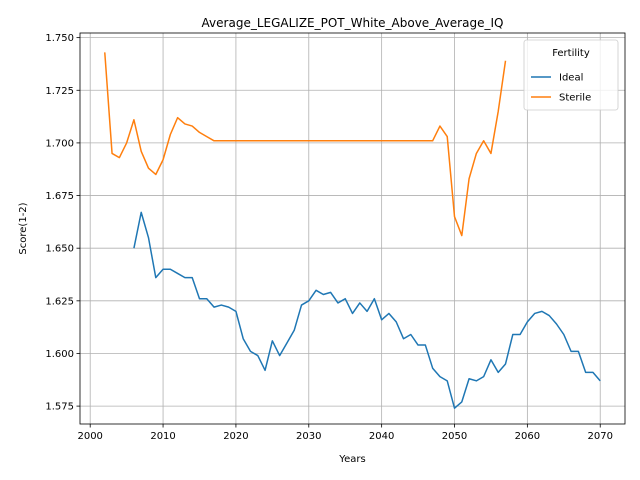 The image size is (640, 480). I want to click on legend-title: Fertility, so click(571, 53).